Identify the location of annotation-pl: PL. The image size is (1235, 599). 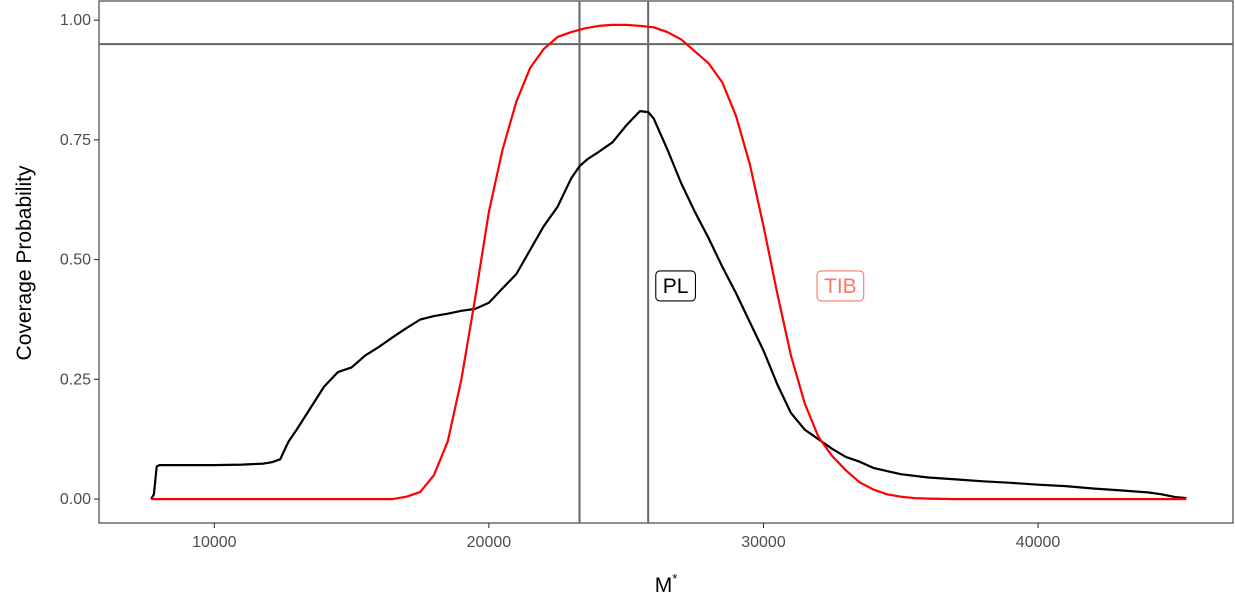
(676, 286).